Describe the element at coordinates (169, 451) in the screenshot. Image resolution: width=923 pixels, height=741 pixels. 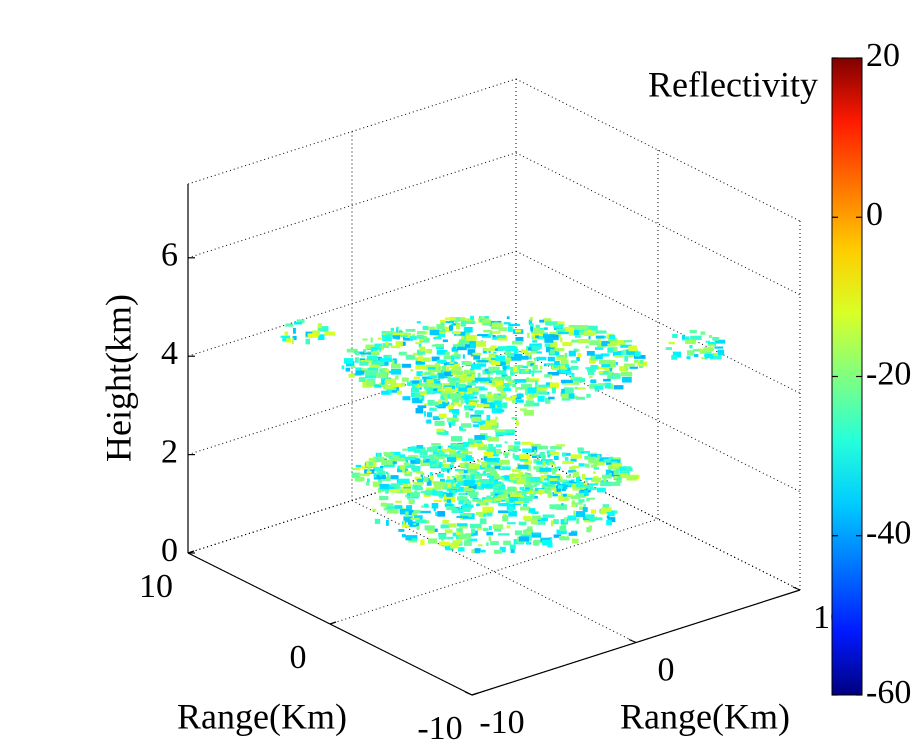
I see `z-tick-label: 2` at that location.